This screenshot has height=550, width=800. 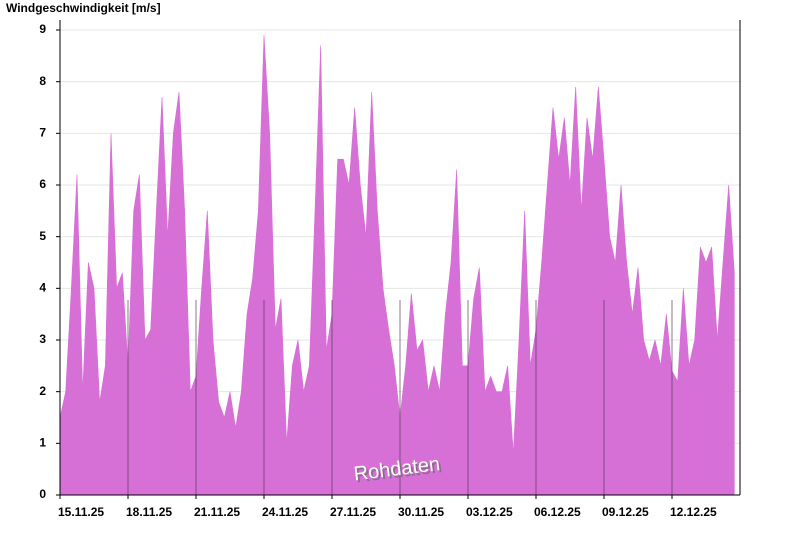 I want to click on x-tick-label: 03.12.25, so click(x=489, y=512).